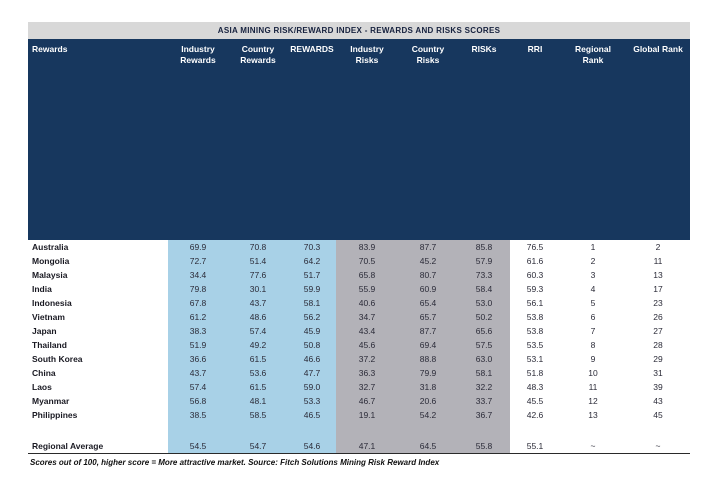 The image size is (718, 497). What do you see at coordinates (359, 317) in the screenshot?
I see `table-row: Vietnam 61.2 48.6 56.2 34.7 65.7 50.2 53.8 6 26` at bounding box center [359, 317].